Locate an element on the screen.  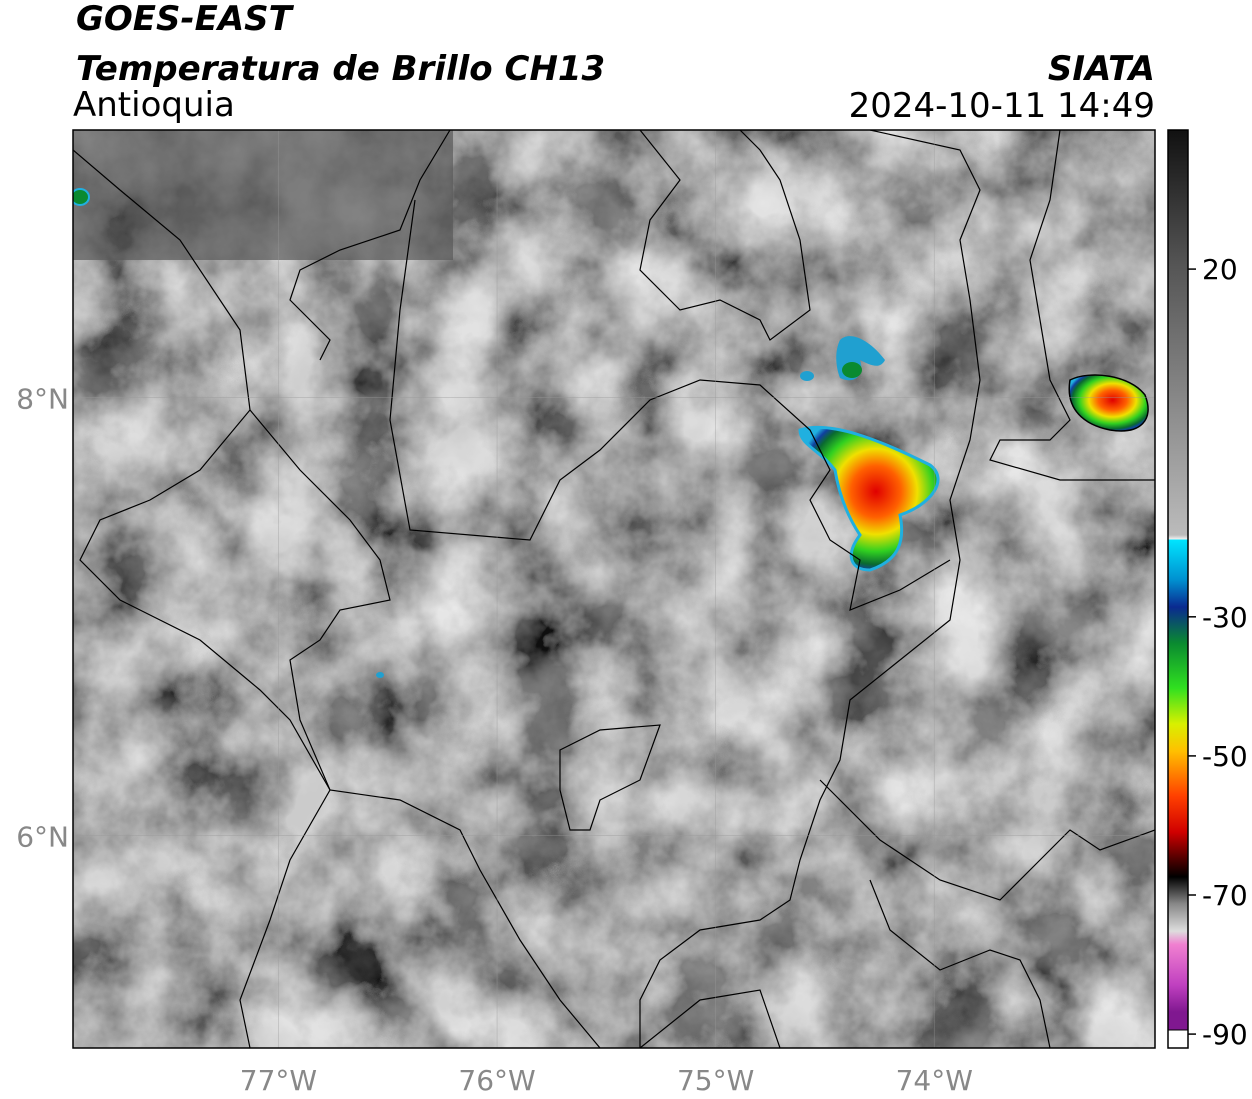
colorbar-tick-label: -90 is located at coordinates (1225, 1034).